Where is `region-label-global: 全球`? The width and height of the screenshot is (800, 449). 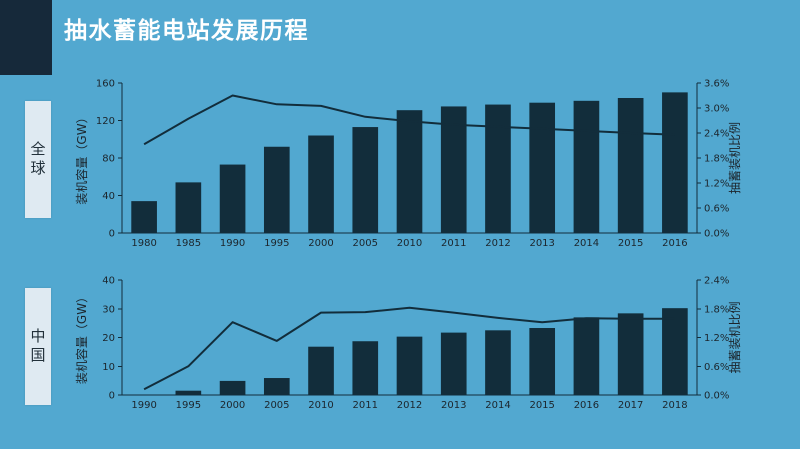 region-label-global: 全球 is located at coordinates (37, 159).